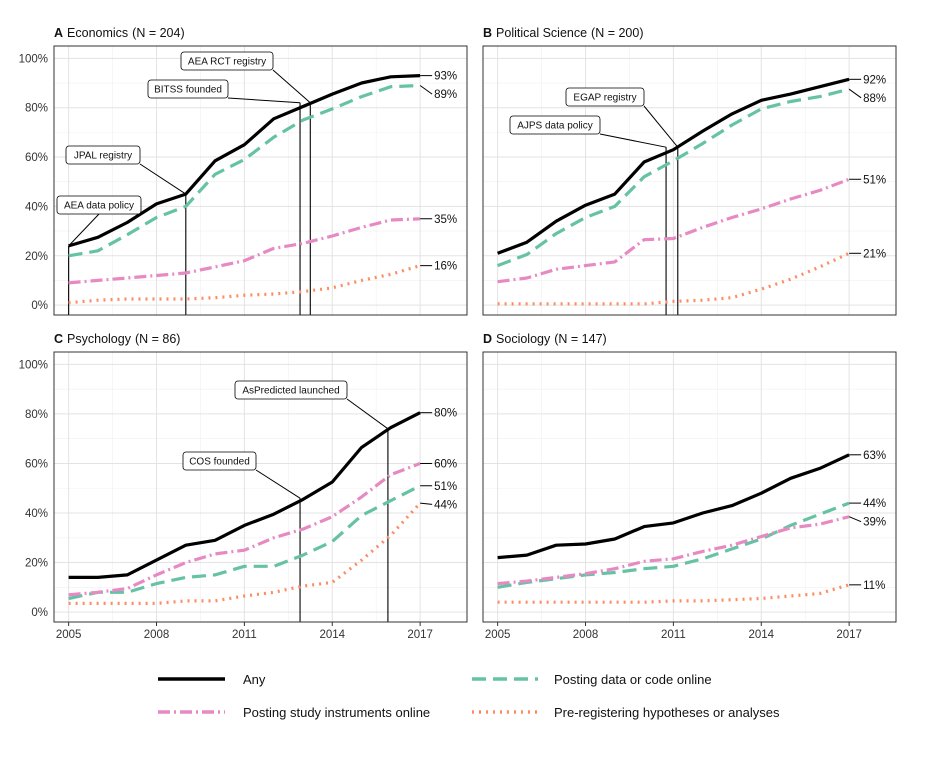 Image resolution: width=925 pixels, height=758 pixels. What do you see at coordinates (445, 464) in the screenshot?
I see `end-label-instr: 60%` at bounding box center [445, 464].